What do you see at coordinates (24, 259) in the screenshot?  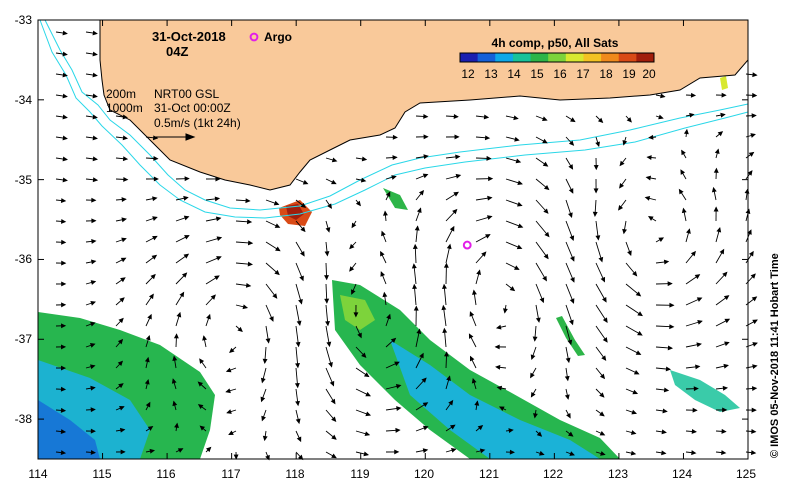 I see `y-tick-label: -36` at bounding box center [24, 259].